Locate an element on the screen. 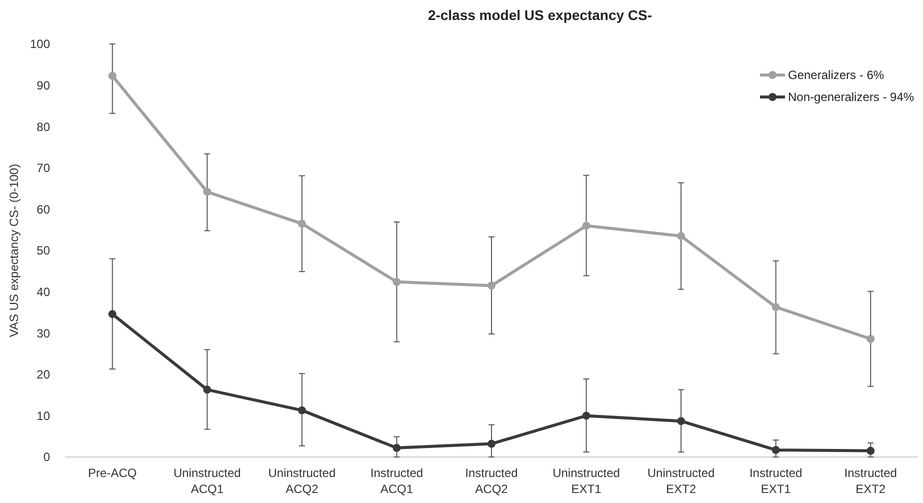 The height and width of the screenshot is (503, 923). y-axis-title: VAS US expectancy CS- (0-100) is located at coordinates (14, 251).